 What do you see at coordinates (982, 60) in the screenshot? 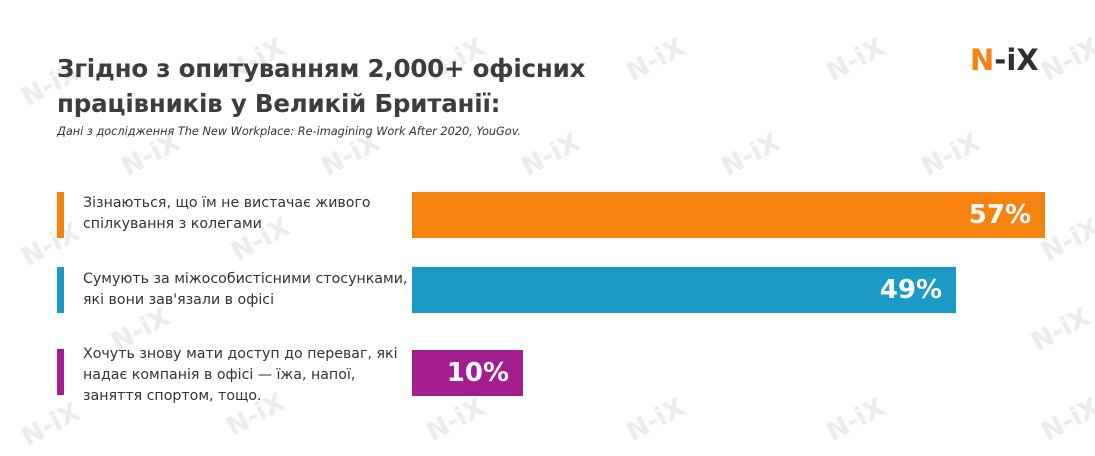
I see `logo-n: N` at bounding box center [982, 60].